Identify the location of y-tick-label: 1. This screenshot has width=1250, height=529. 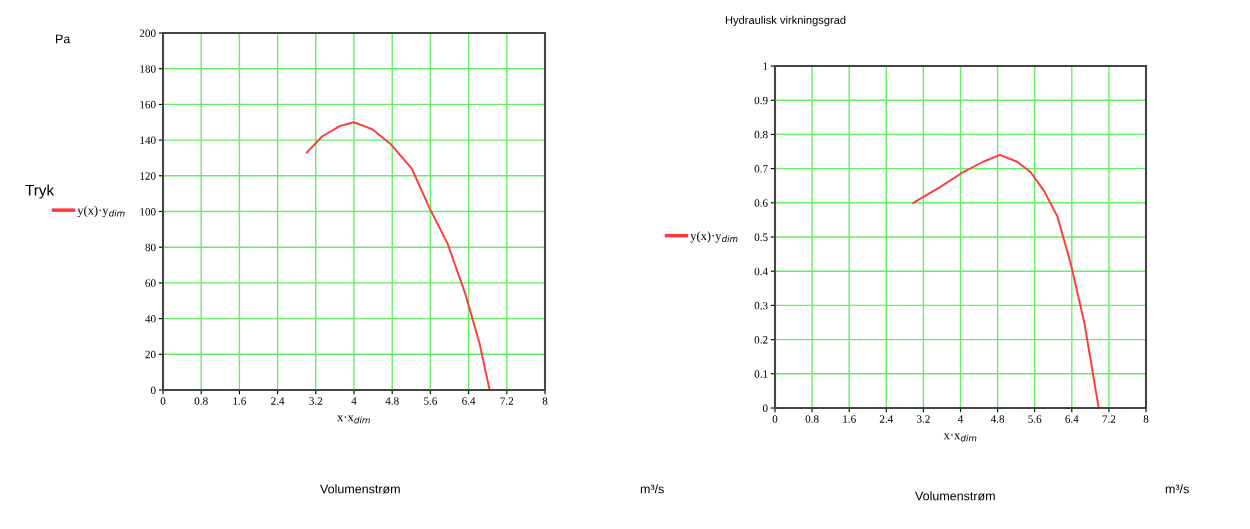
(765, 66).